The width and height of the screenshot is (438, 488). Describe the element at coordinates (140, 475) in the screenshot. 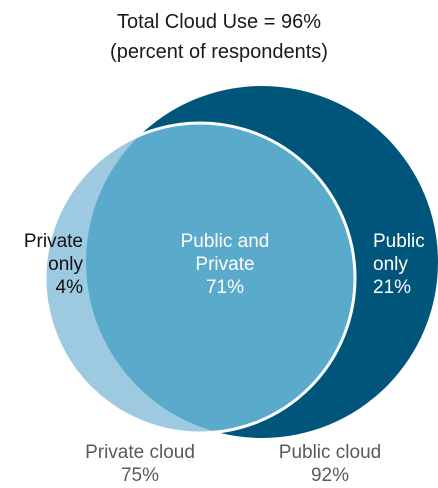

I see `private-cloud-set-value: 75%` at that location.